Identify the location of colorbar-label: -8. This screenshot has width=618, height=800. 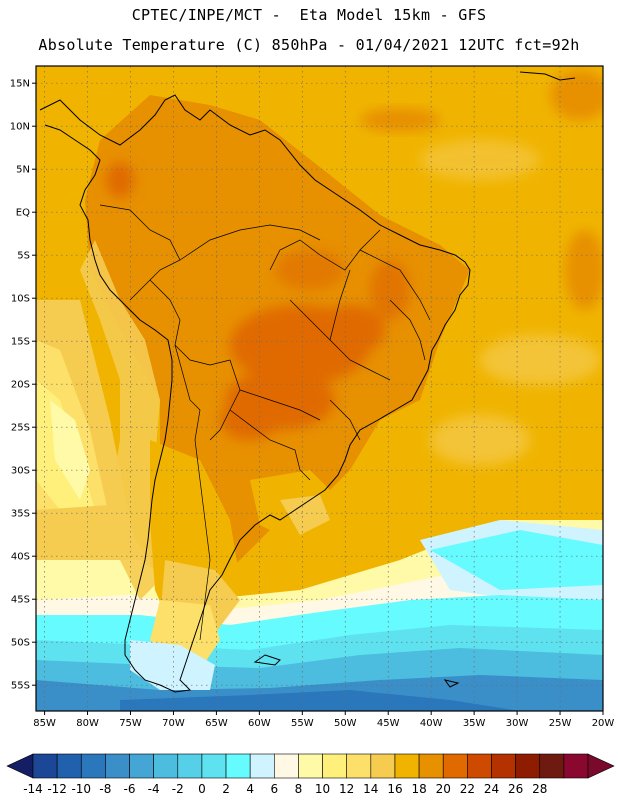
(105, 789).